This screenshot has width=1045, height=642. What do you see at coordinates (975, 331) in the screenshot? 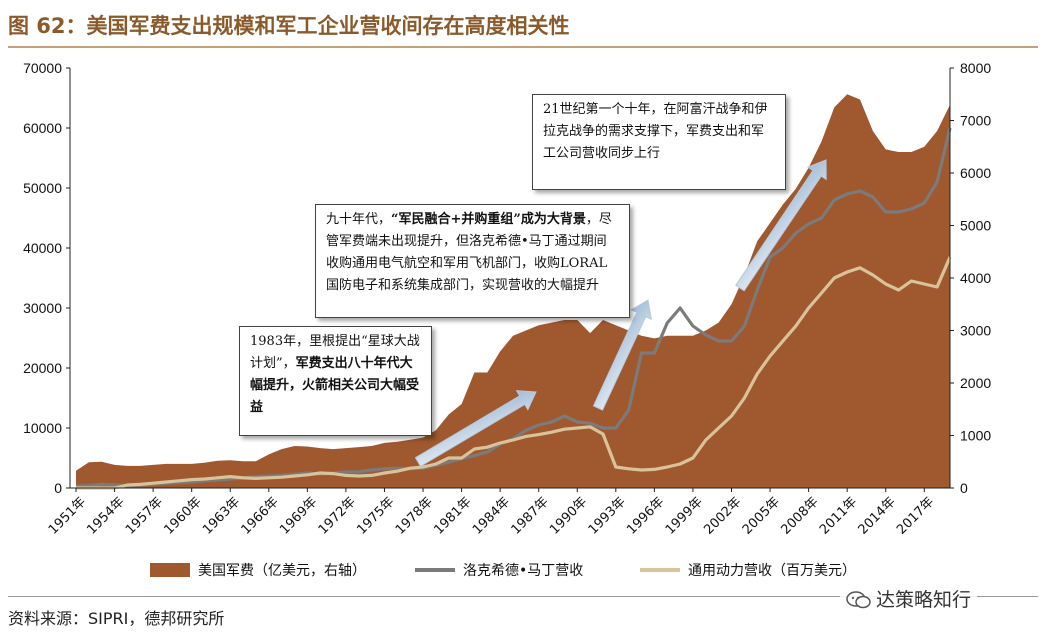
I see `right-tick-label: 3000` at bounding box center [975, 331].